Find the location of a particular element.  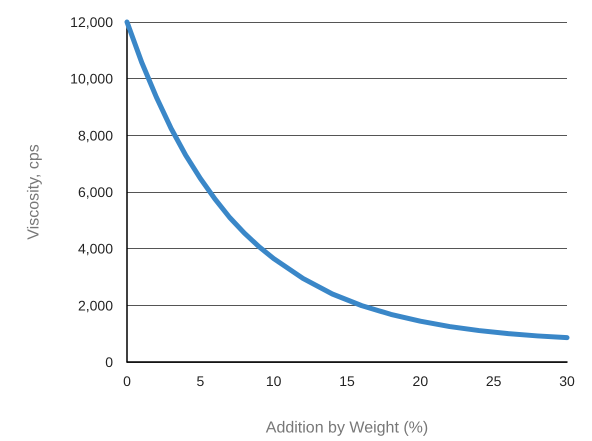

x-tick-label: 15 is located at coordinates (347, 381).